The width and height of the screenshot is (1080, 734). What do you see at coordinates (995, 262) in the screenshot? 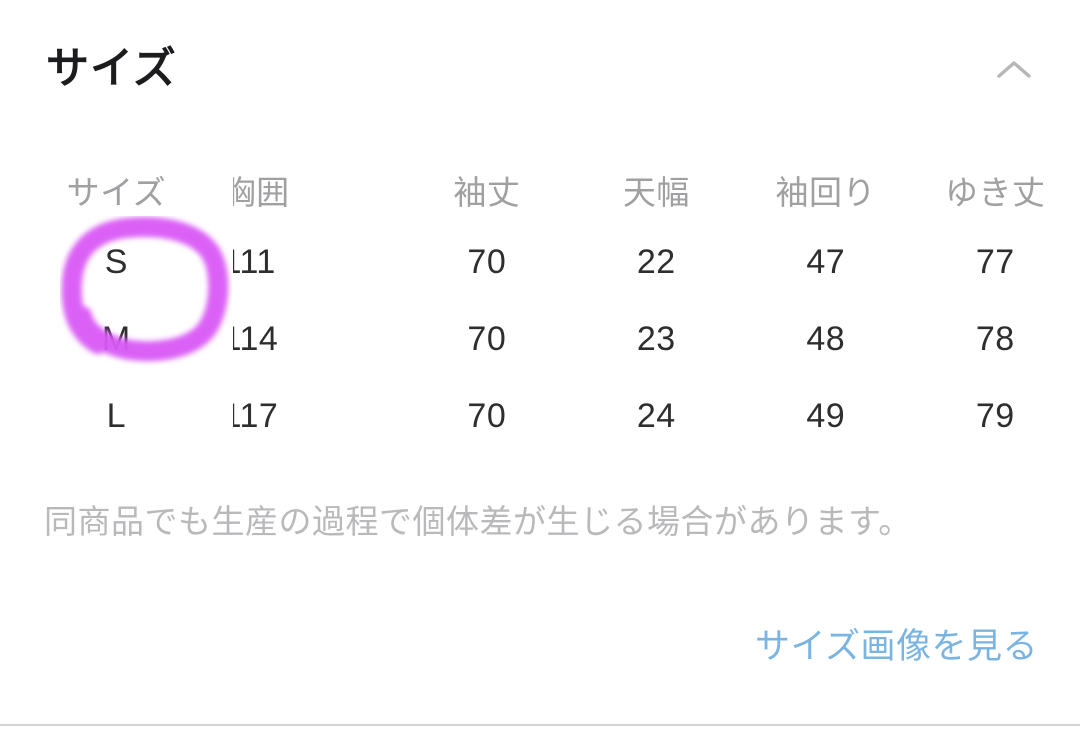
I see `cell-yuki-length: 77` at bounding box center [995, 262].